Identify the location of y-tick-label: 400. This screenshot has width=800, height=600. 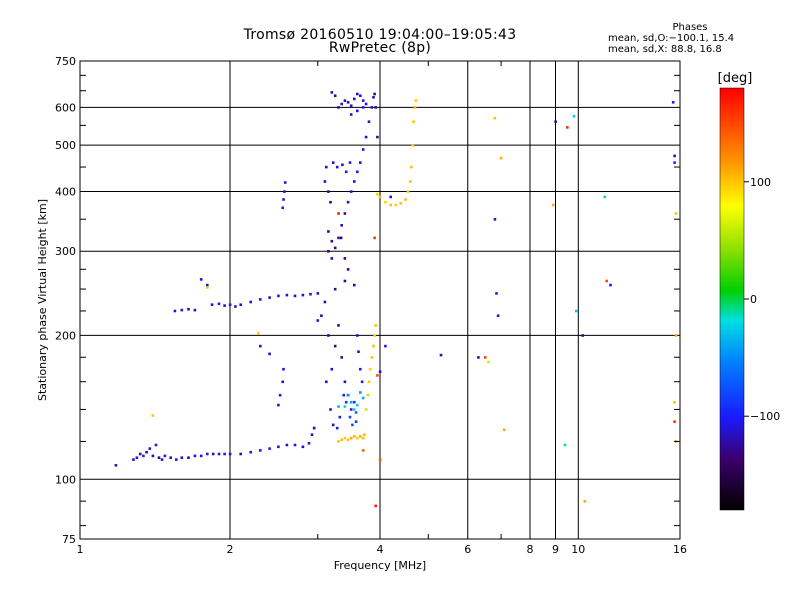
(65, 191).